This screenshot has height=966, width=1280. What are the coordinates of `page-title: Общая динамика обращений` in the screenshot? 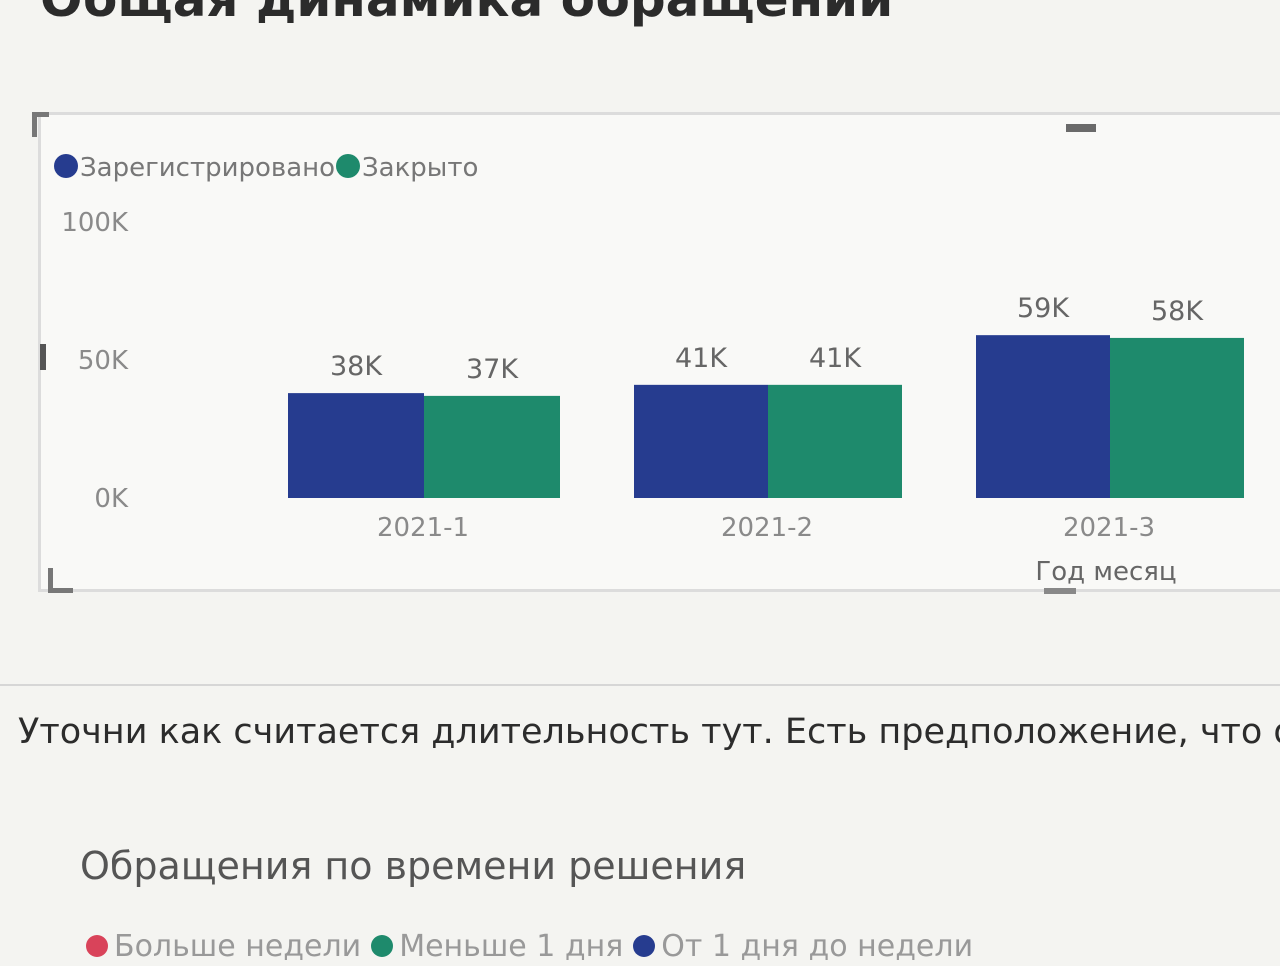 It's located at (466, 14).